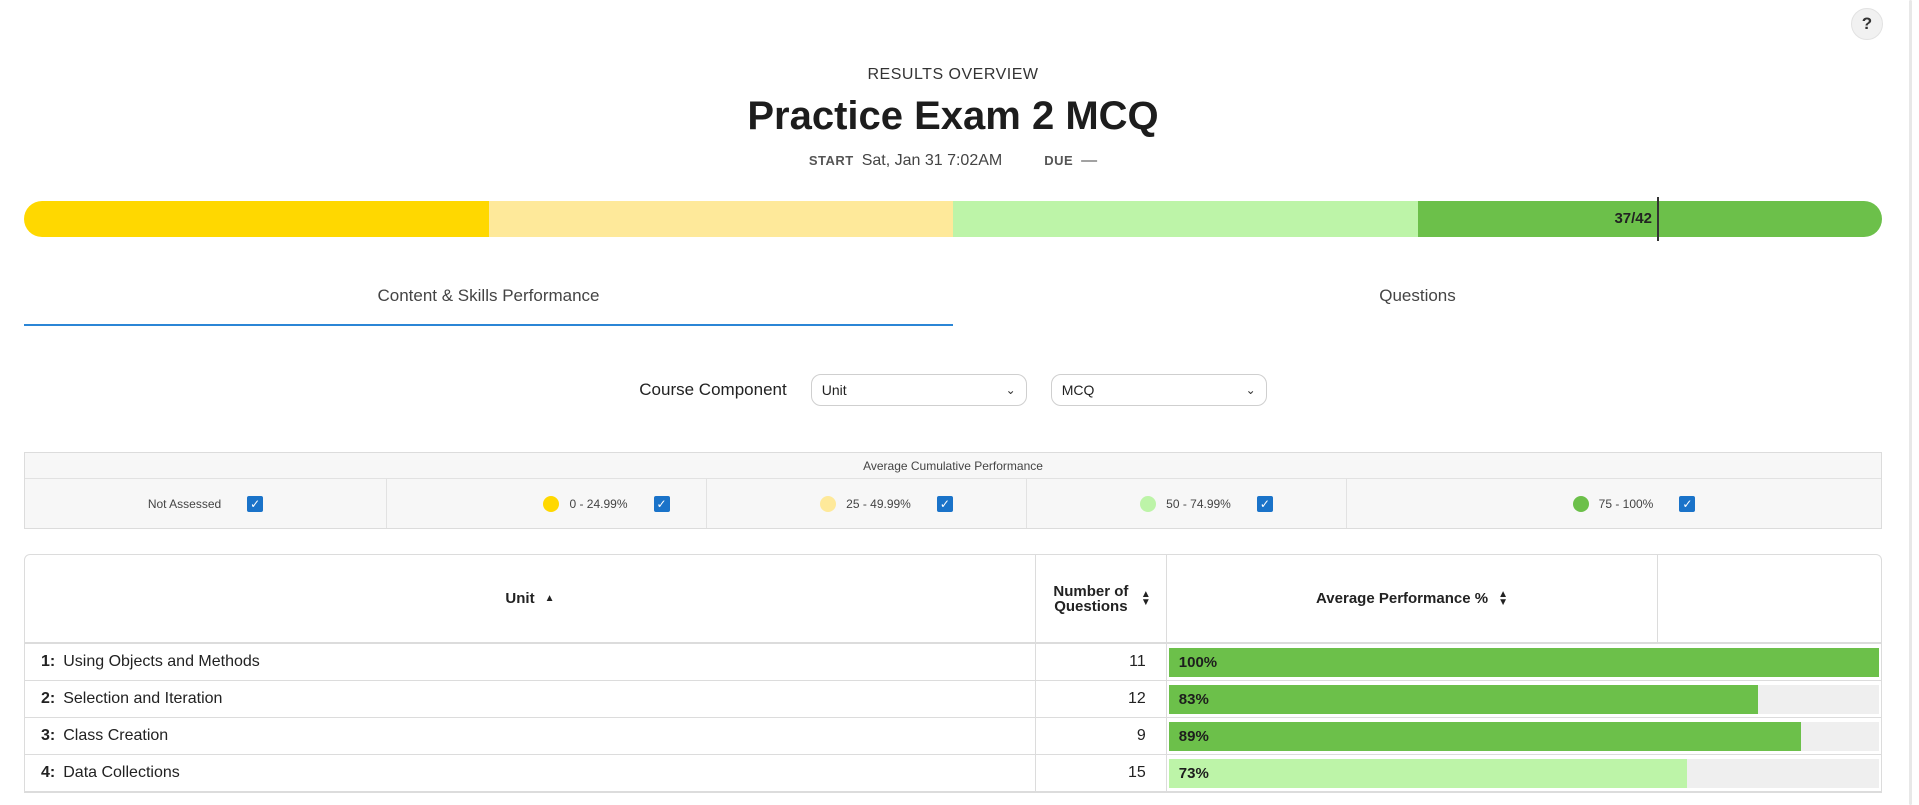 Image resolution: width=1919 pixels, height=805 pixels. I want to click on course-component-label: Course Component, so click(713, 389).